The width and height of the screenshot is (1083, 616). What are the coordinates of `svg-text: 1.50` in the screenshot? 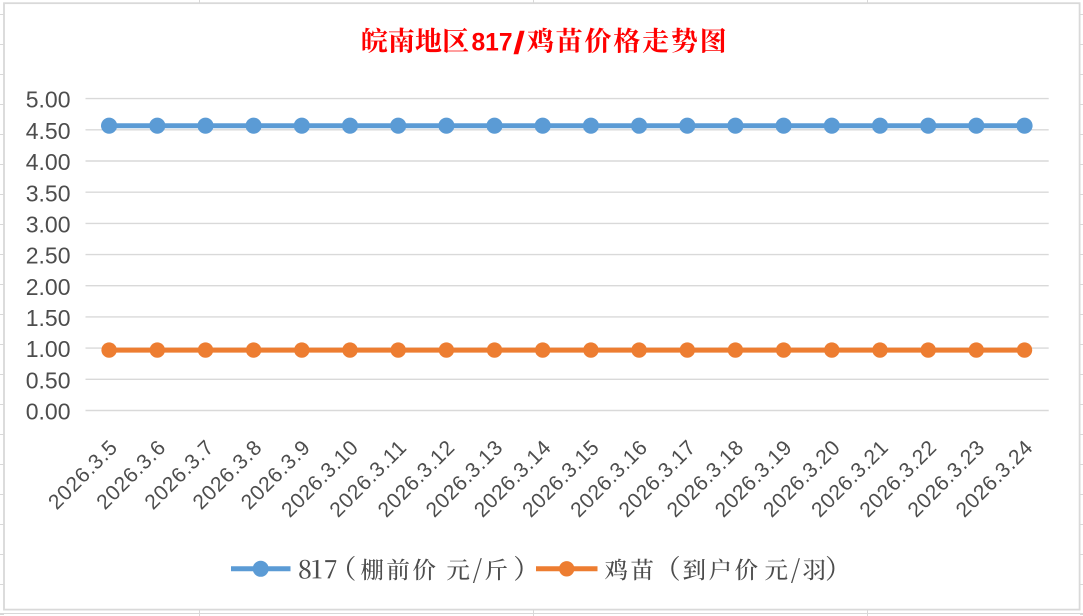 It's located at (48, 318).